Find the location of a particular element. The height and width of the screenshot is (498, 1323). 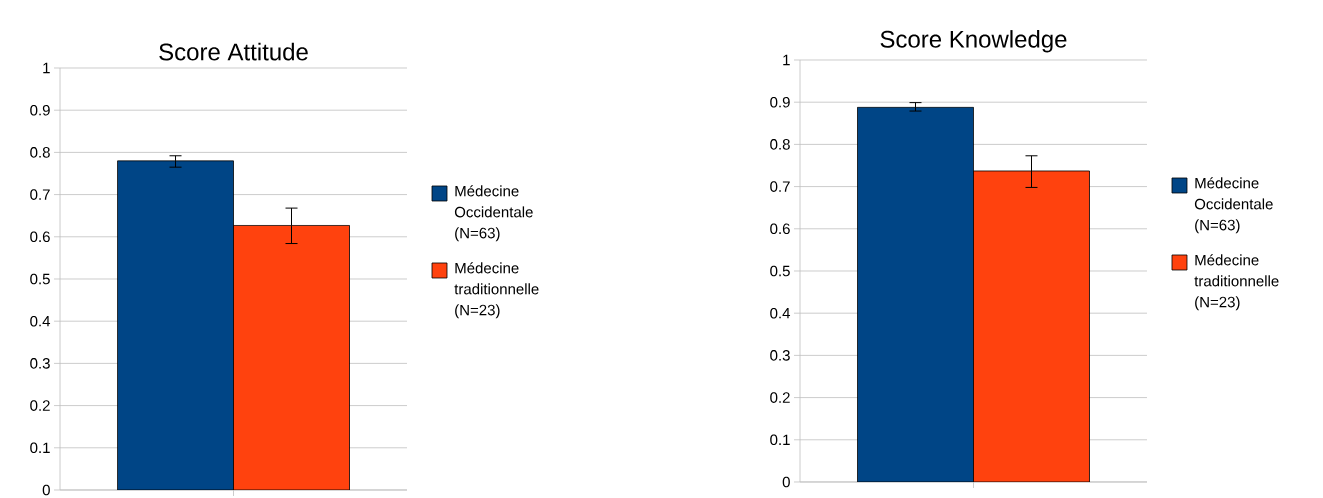

chart-title: Score Knowledge is located at coordinates (973, 41).